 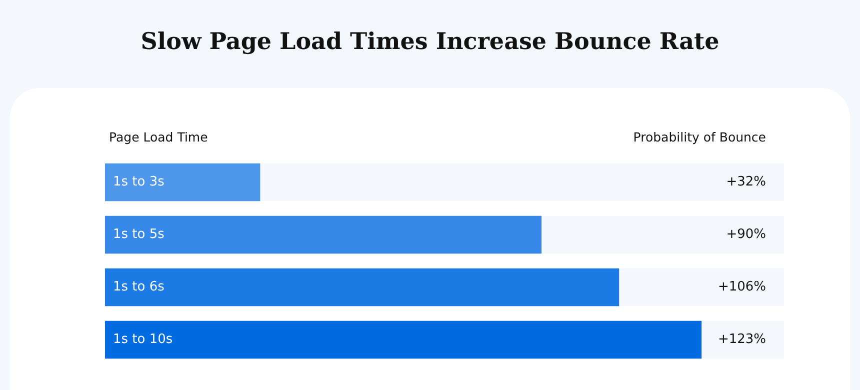 I want to click on chart-title: Slow Page Load Times Increase Bounce Rate, so click(x=430, y=41).